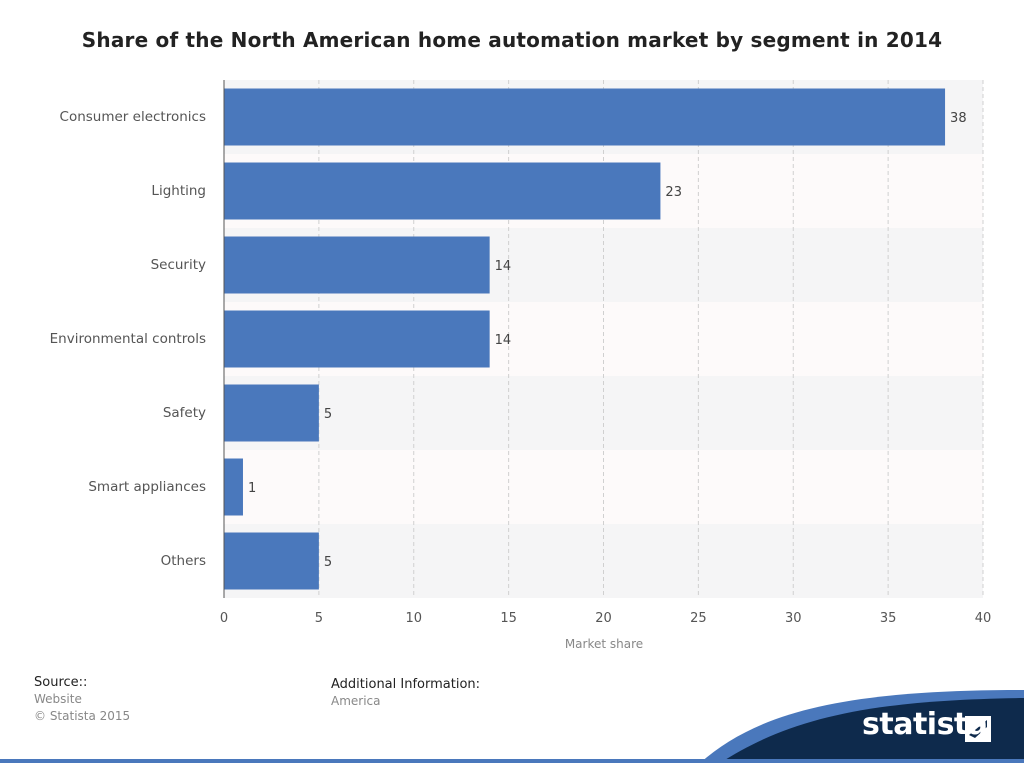 The width and height of the screenshot is (1024, 763). What do you see at coordinates (413, 618) in the screenshot?
I see `x-tick-label: 10` at bounding box center [413, 618].